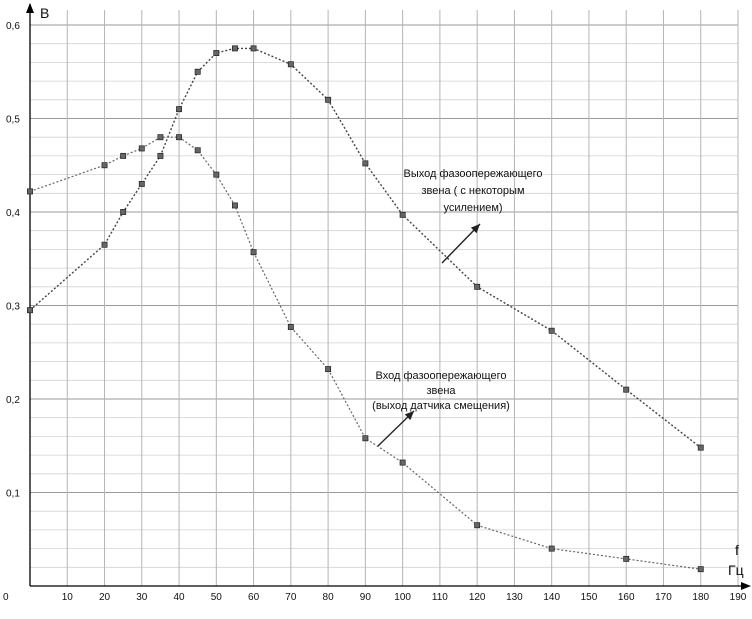 This screenshot has height=619, width=752. What do you see at coordinates (13, 400) in the screenshot?
I see `y-tick-label: 0,2` at bounding box center [13, 400].